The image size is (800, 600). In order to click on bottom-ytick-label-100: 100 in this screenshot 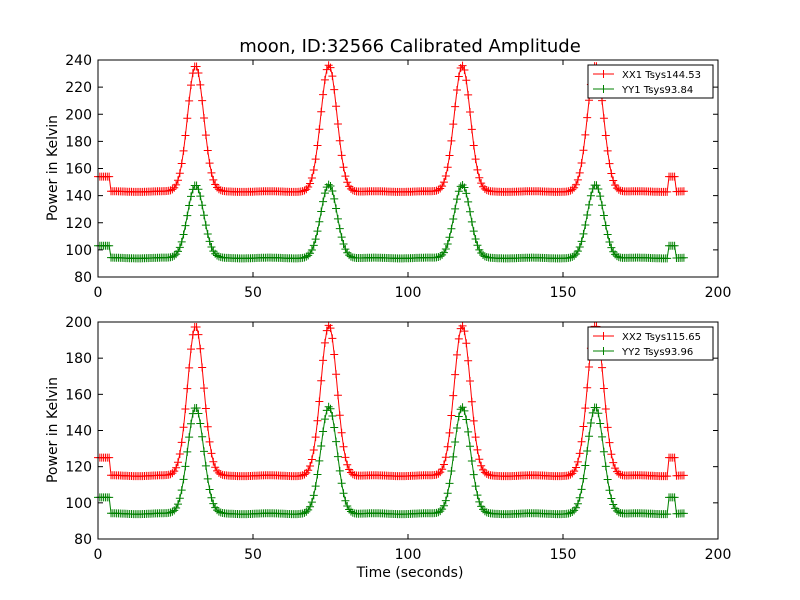, I will do `click(78, 504)`.